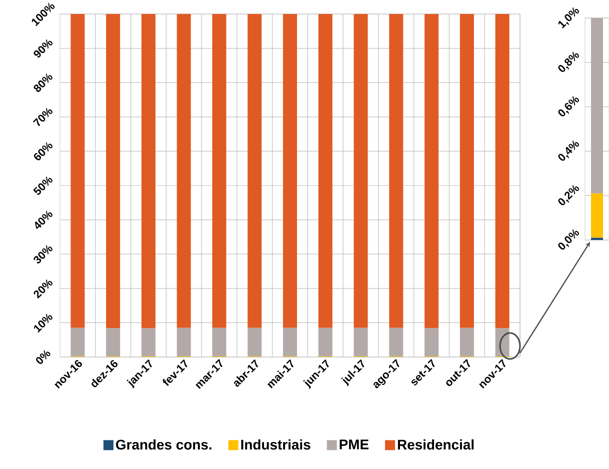 The image size is (609, 469). Describe the element at coordinates (436, 444) in the screenshot. I see `legend-label: Residencial` at that location.